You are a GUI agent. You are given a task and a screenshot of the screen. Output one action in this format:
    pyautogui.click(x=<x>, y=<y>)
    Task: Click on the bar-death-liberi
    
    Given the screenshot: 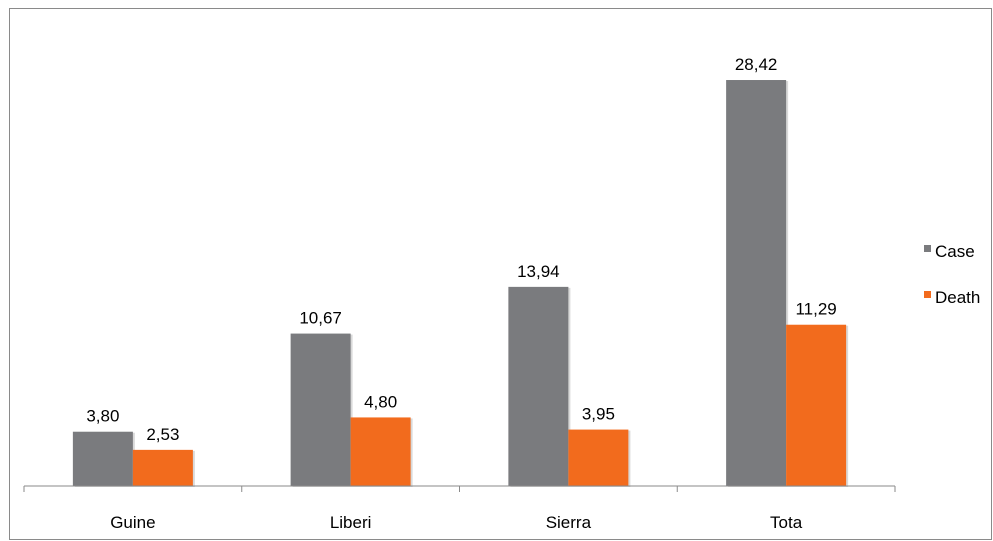 What is the action you would take?
    pyautogui.click(x=380, y=451)
    